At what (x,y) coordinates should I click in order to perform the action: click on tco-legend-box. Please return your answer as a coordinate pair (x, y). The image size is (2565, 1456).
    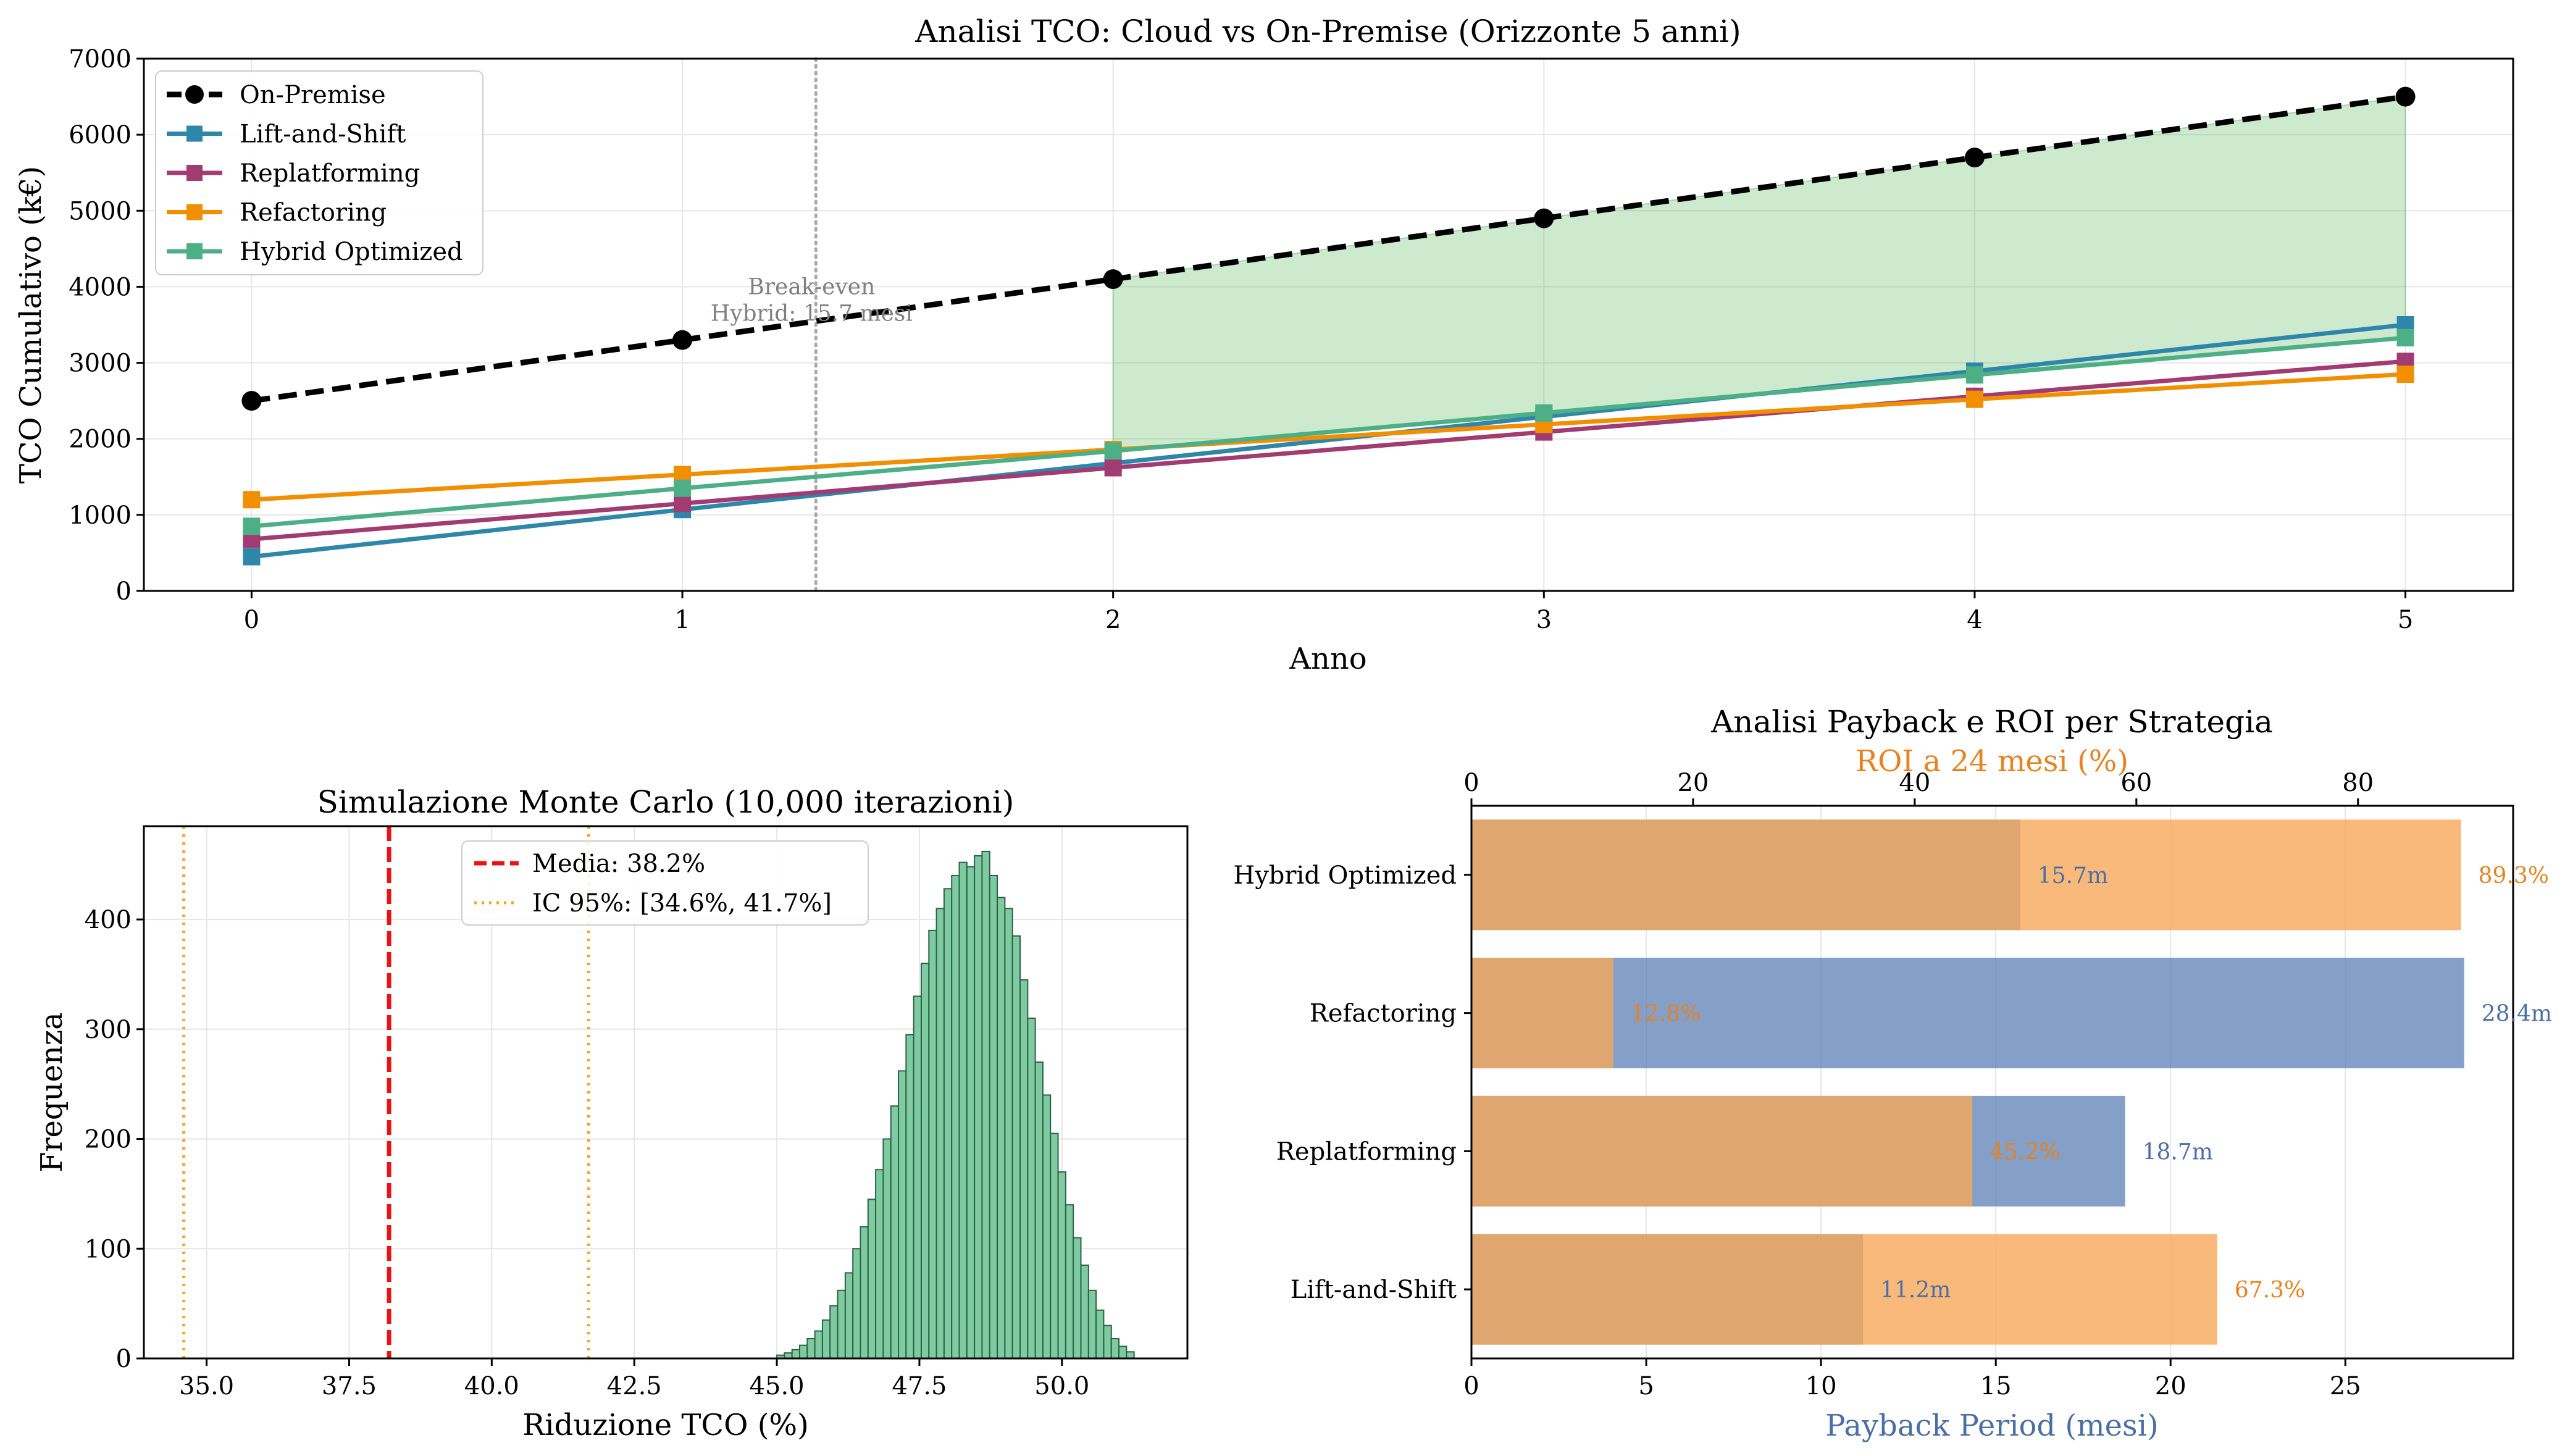
    Looking at the image, I should click on (319, 172).